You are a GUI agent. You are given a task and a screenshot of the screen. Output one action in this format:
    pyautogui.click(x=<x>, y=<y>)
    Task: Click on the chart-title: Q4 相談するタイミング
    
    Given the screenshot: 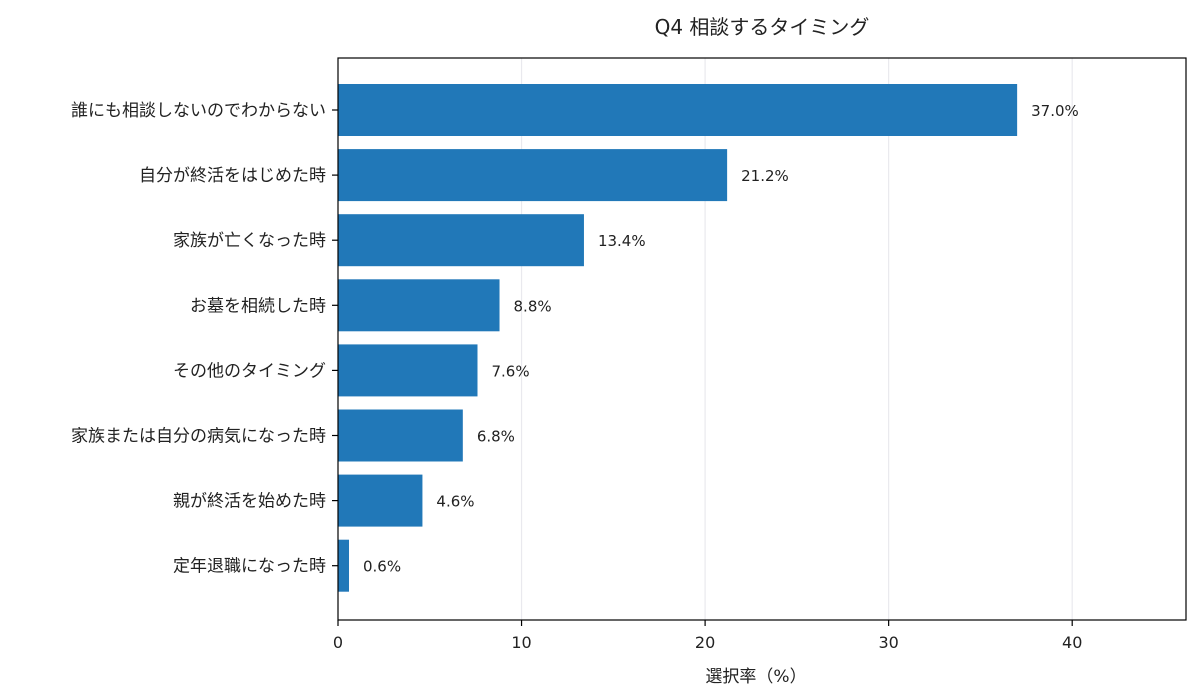 What is the action you would take?
    pyautogui.click(x=762, y=27)
    